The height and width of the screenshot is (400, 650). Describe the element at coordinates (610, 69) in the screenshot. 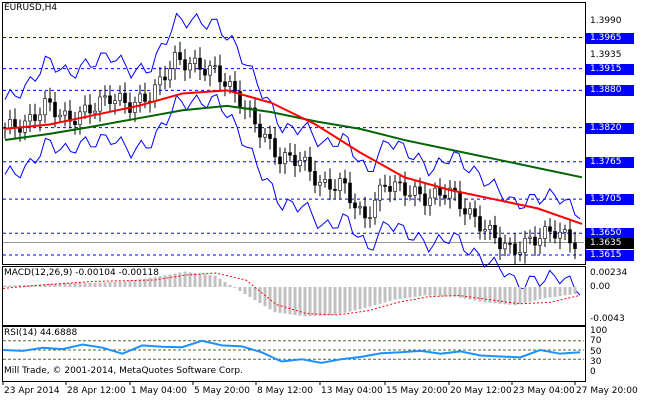

I see `level-label: 1.3915` at that location.